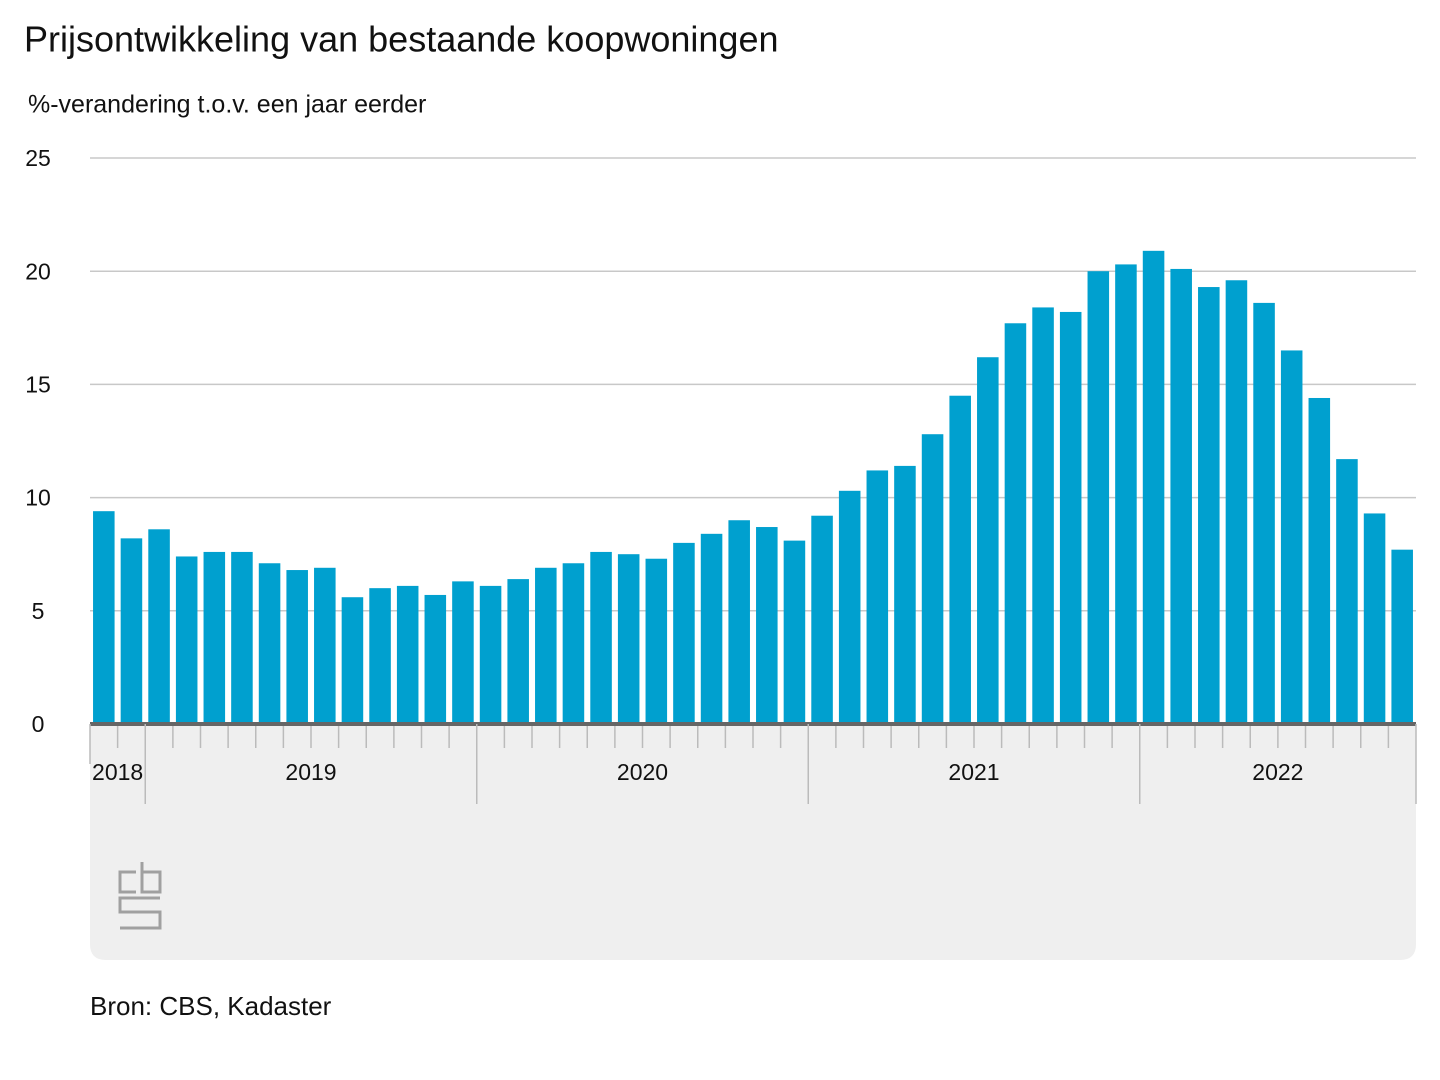  Describe the element at coordinates (38, 724) in the screenshot. I see `y-tick-label: 0` at that location.